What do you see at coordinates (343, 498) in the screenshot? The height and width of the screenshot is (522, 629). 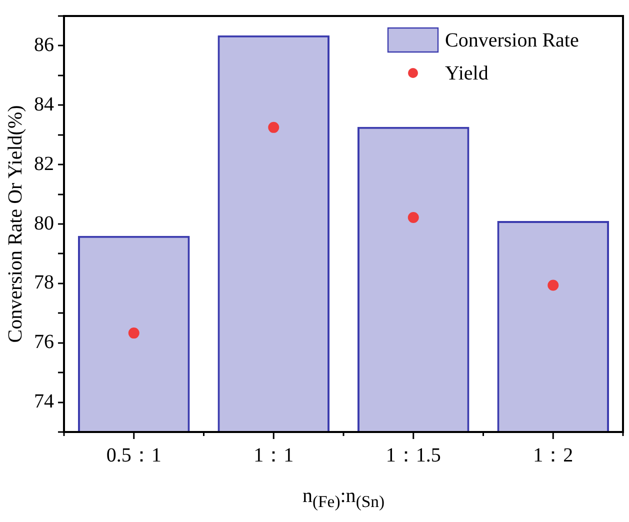 I see `x-axis-title: n$_{(Fe)}$:n$_{(Sn)}$` at bounding box center [343, 498].